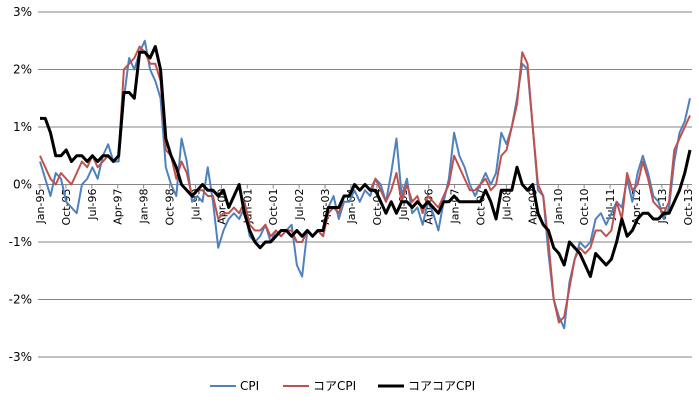  Describe the element at coordinates (377, 207) in the screenshot. I see `x-tick-label: Oct-04` at that location.